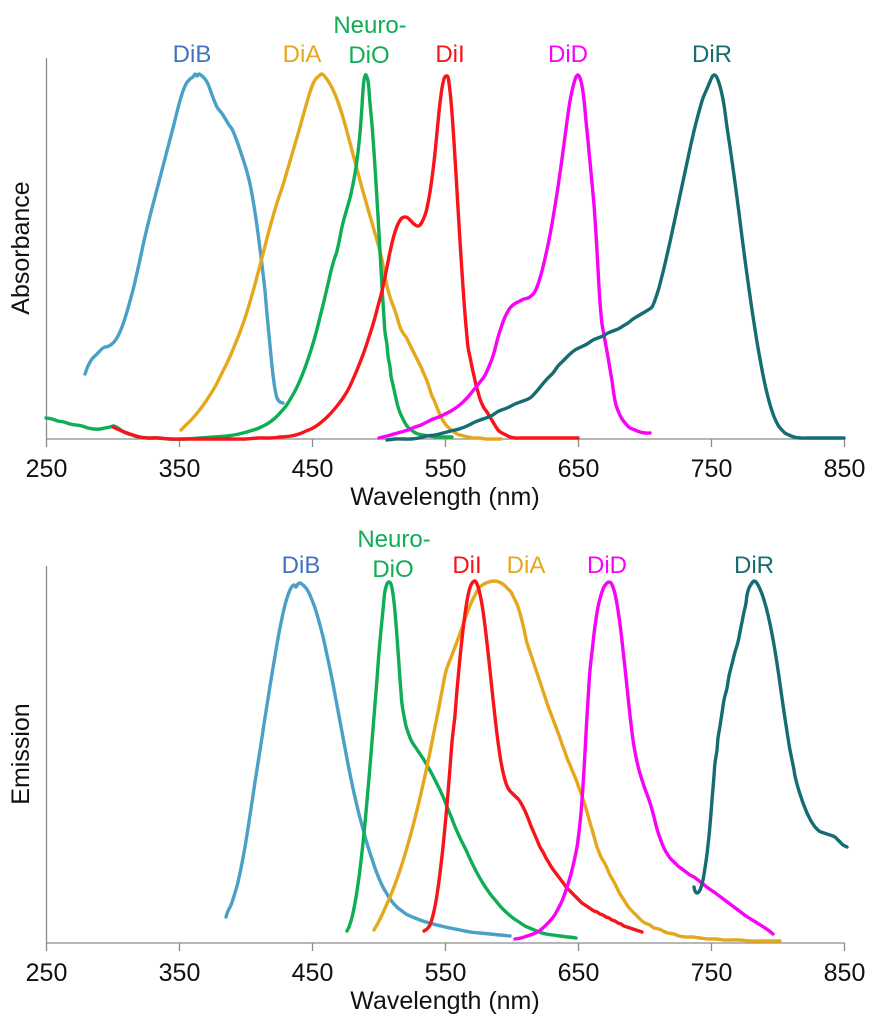 This screenshot has height=1029, width=883. What do you see at coordinates (21, 247) in the screenshot?
I see `svg-text: Absorbance` at bounding box center [21, 247].